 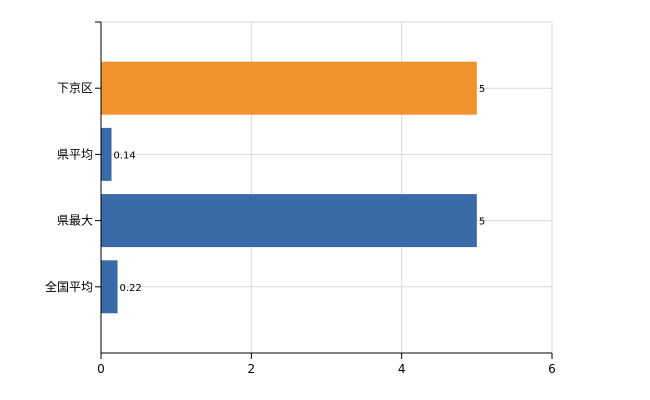 I want to click on y-tick-label: 県最大, so click(x=75, y=221).